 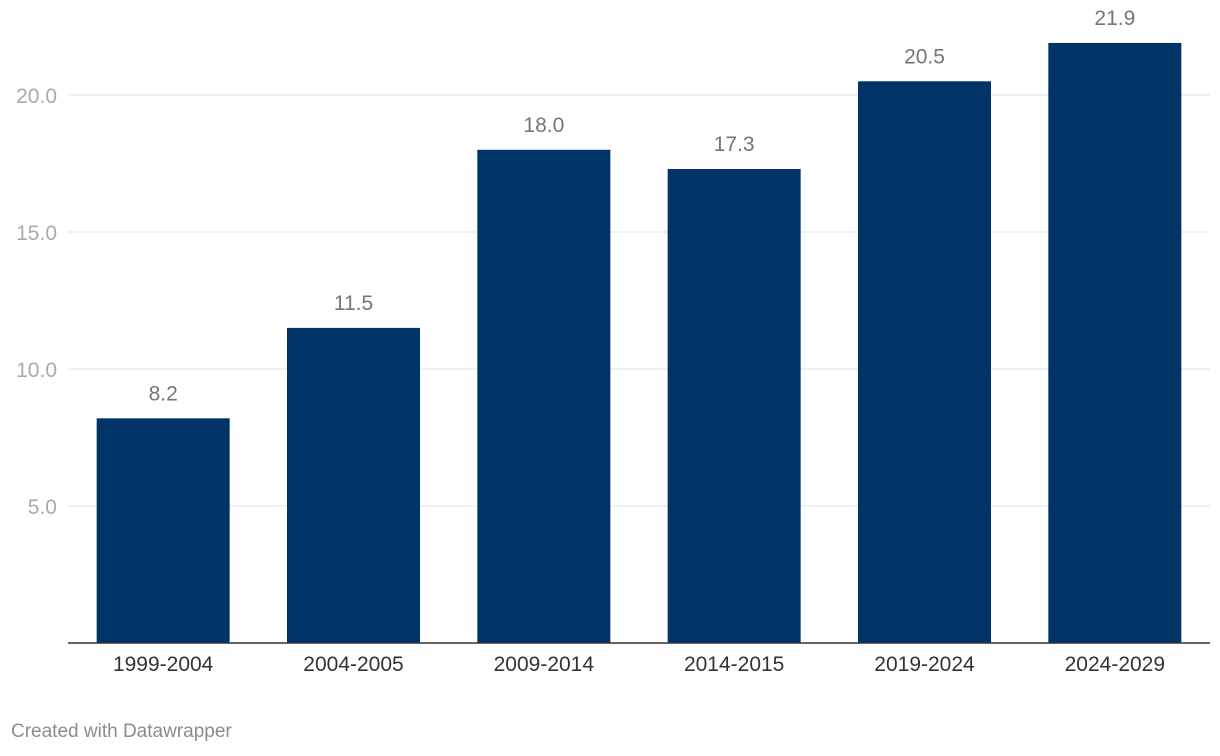 What do you see at coordinates (121, 731) in the screenshot?
I see `credit-text: Created with Datawrapper` at bounding box center [121, 731].